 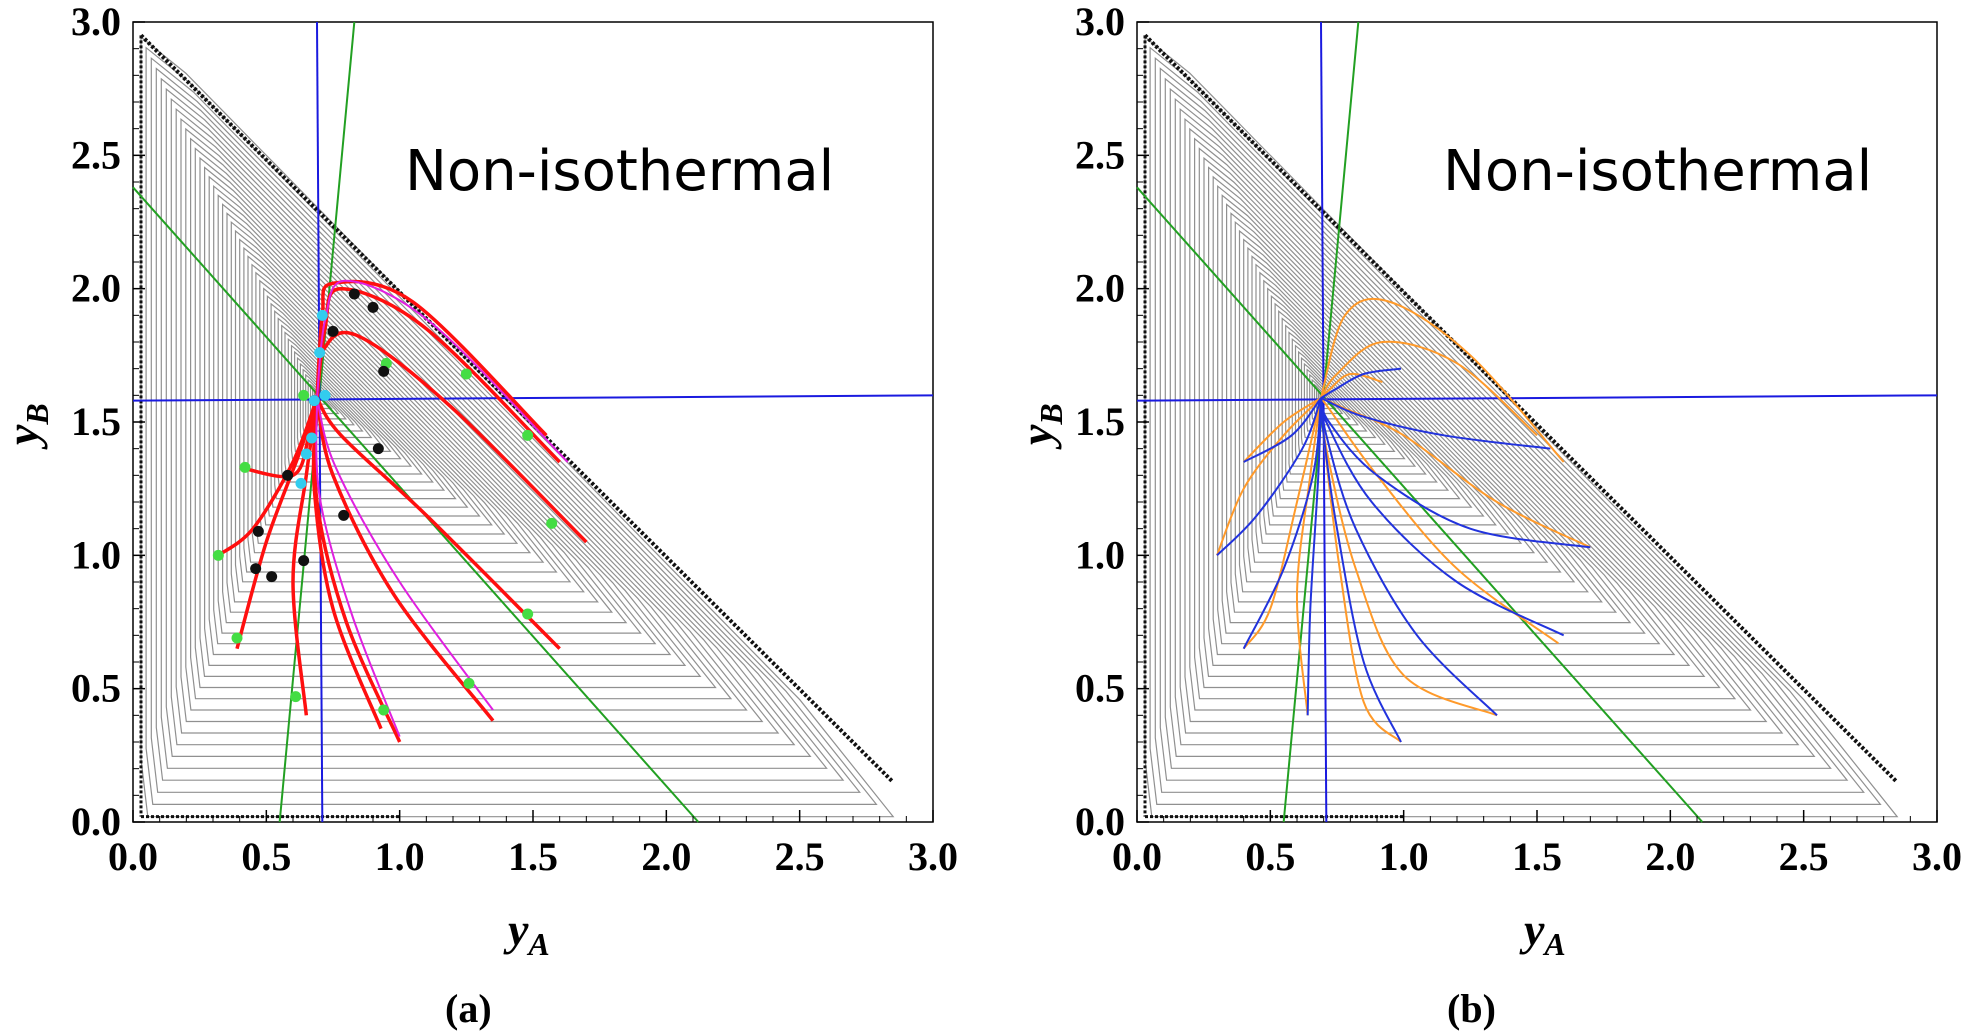 What do you see at coordinates (468, 1008) in the screenshot?
I see `panel-a-label: (a)` at bounding box center [468, 1008].